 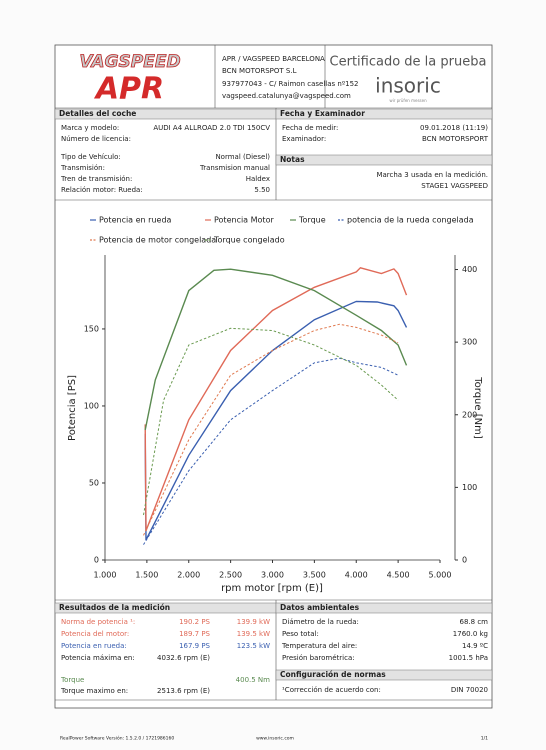 What do you see at coordinates (90, 128) in the screenshot?
I see `row-label: Marca y modelo:` at bounding box center [90, 128].